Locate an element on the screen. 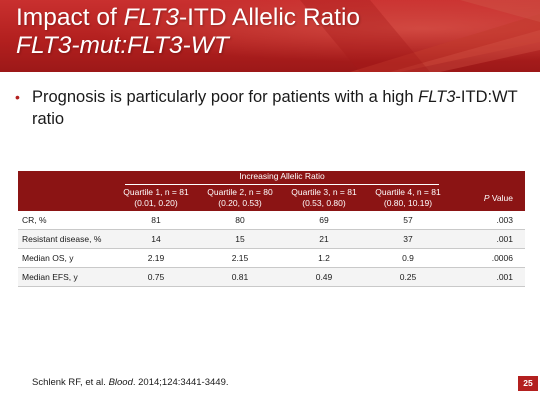  table-cell: 80 is located at coordinates (240, 220).